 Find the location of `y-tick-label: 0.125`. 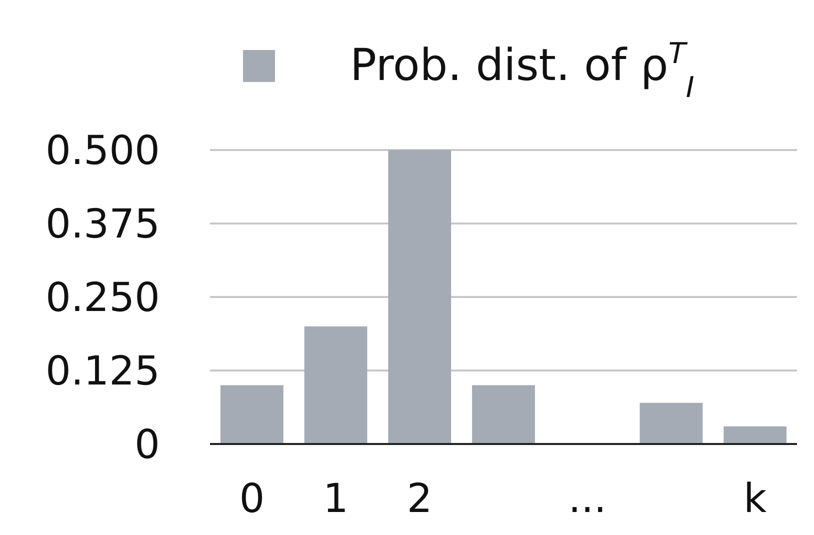

y-tick-label: 0.125 is located at coordinates (102, 371).